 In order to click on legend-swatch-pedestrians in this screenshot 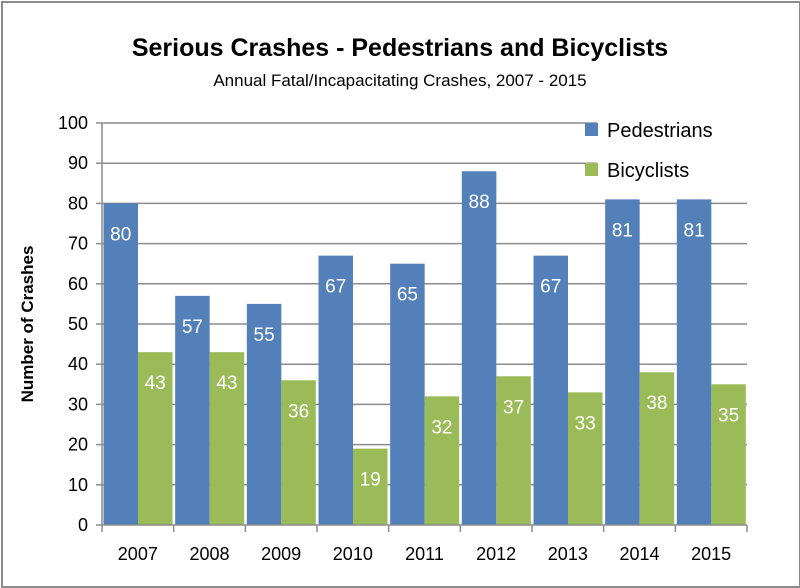, I will do `click(591, 129)`.